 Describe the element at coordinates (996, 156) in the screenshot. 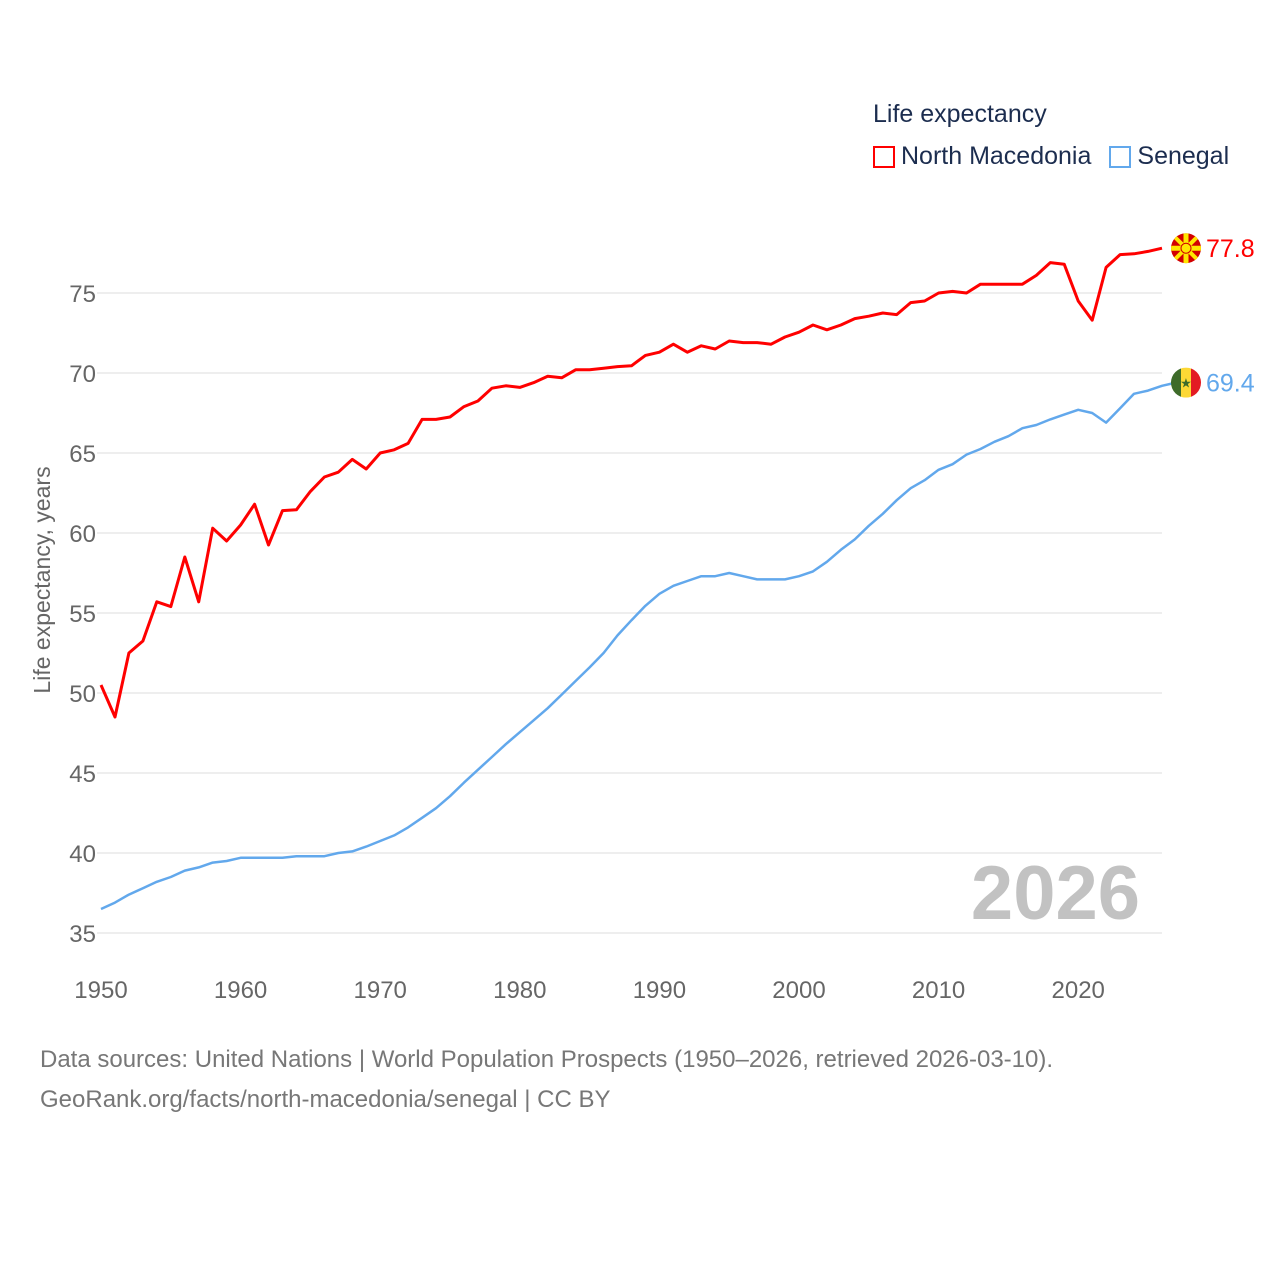

I see `legend-label: North Macedonia` at that location.